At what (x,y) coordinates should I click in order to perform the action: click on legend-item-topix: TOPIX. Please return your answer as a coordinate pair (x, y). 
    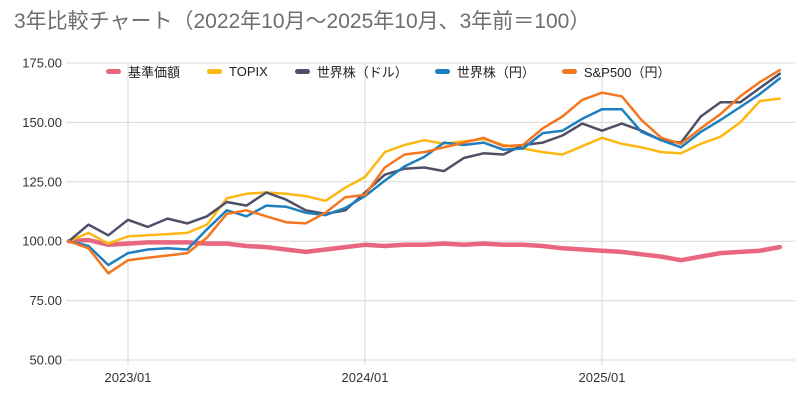
    Looking at the image, I should click on (237, 71).